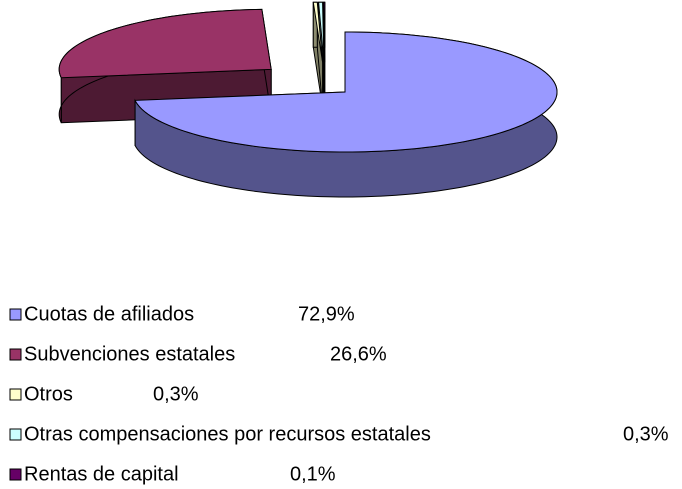  I want to click on legend-label: Subvenciones estatales, so click(129, 354).